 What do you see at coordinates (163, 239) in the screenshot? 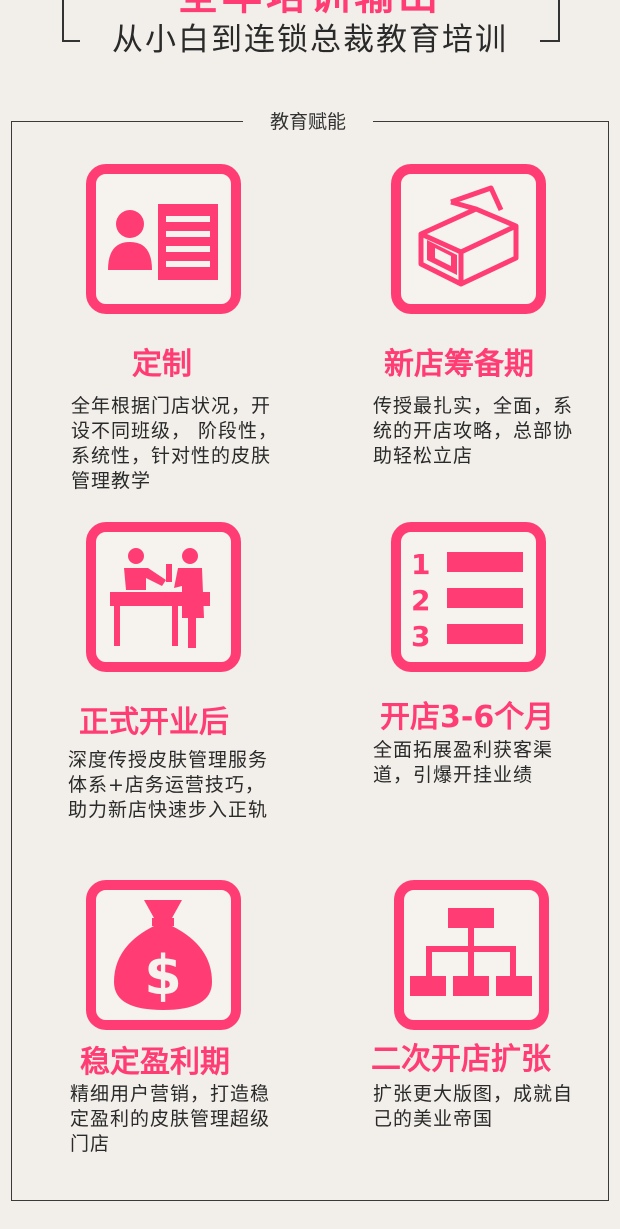
I see `id-card-icon` at bounding box center [163, 239].